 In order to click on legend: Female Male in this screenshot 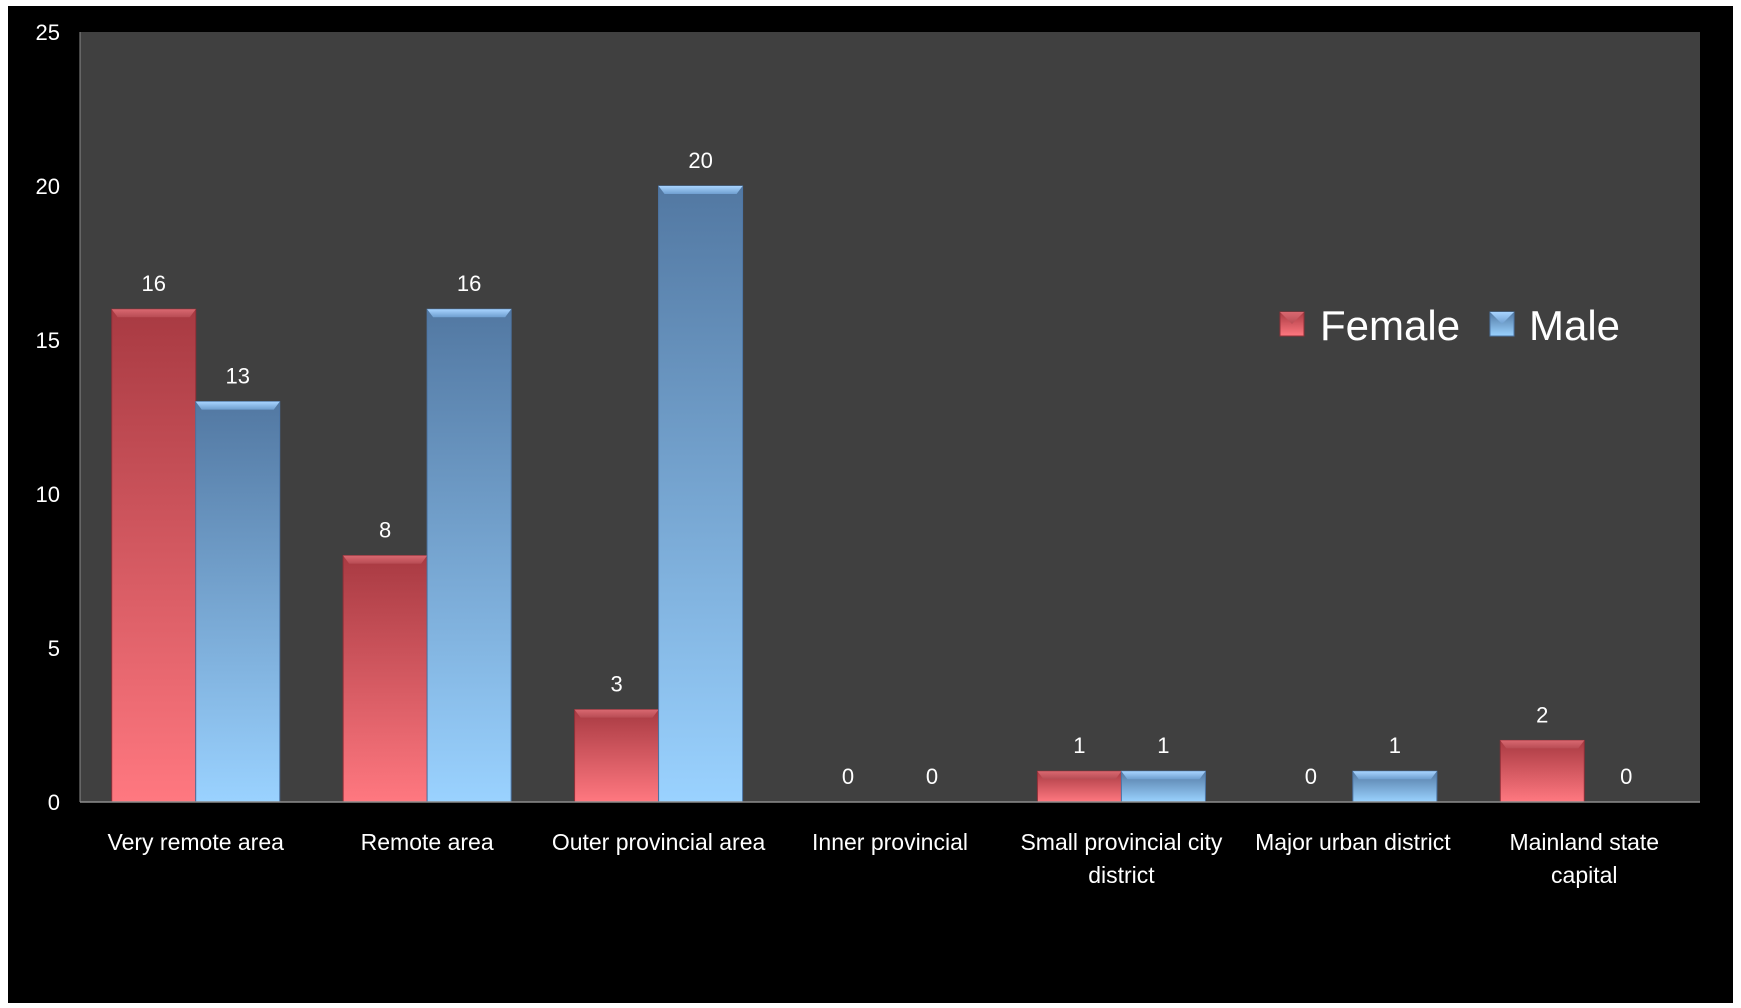, I will do `click(1449, 325)`.